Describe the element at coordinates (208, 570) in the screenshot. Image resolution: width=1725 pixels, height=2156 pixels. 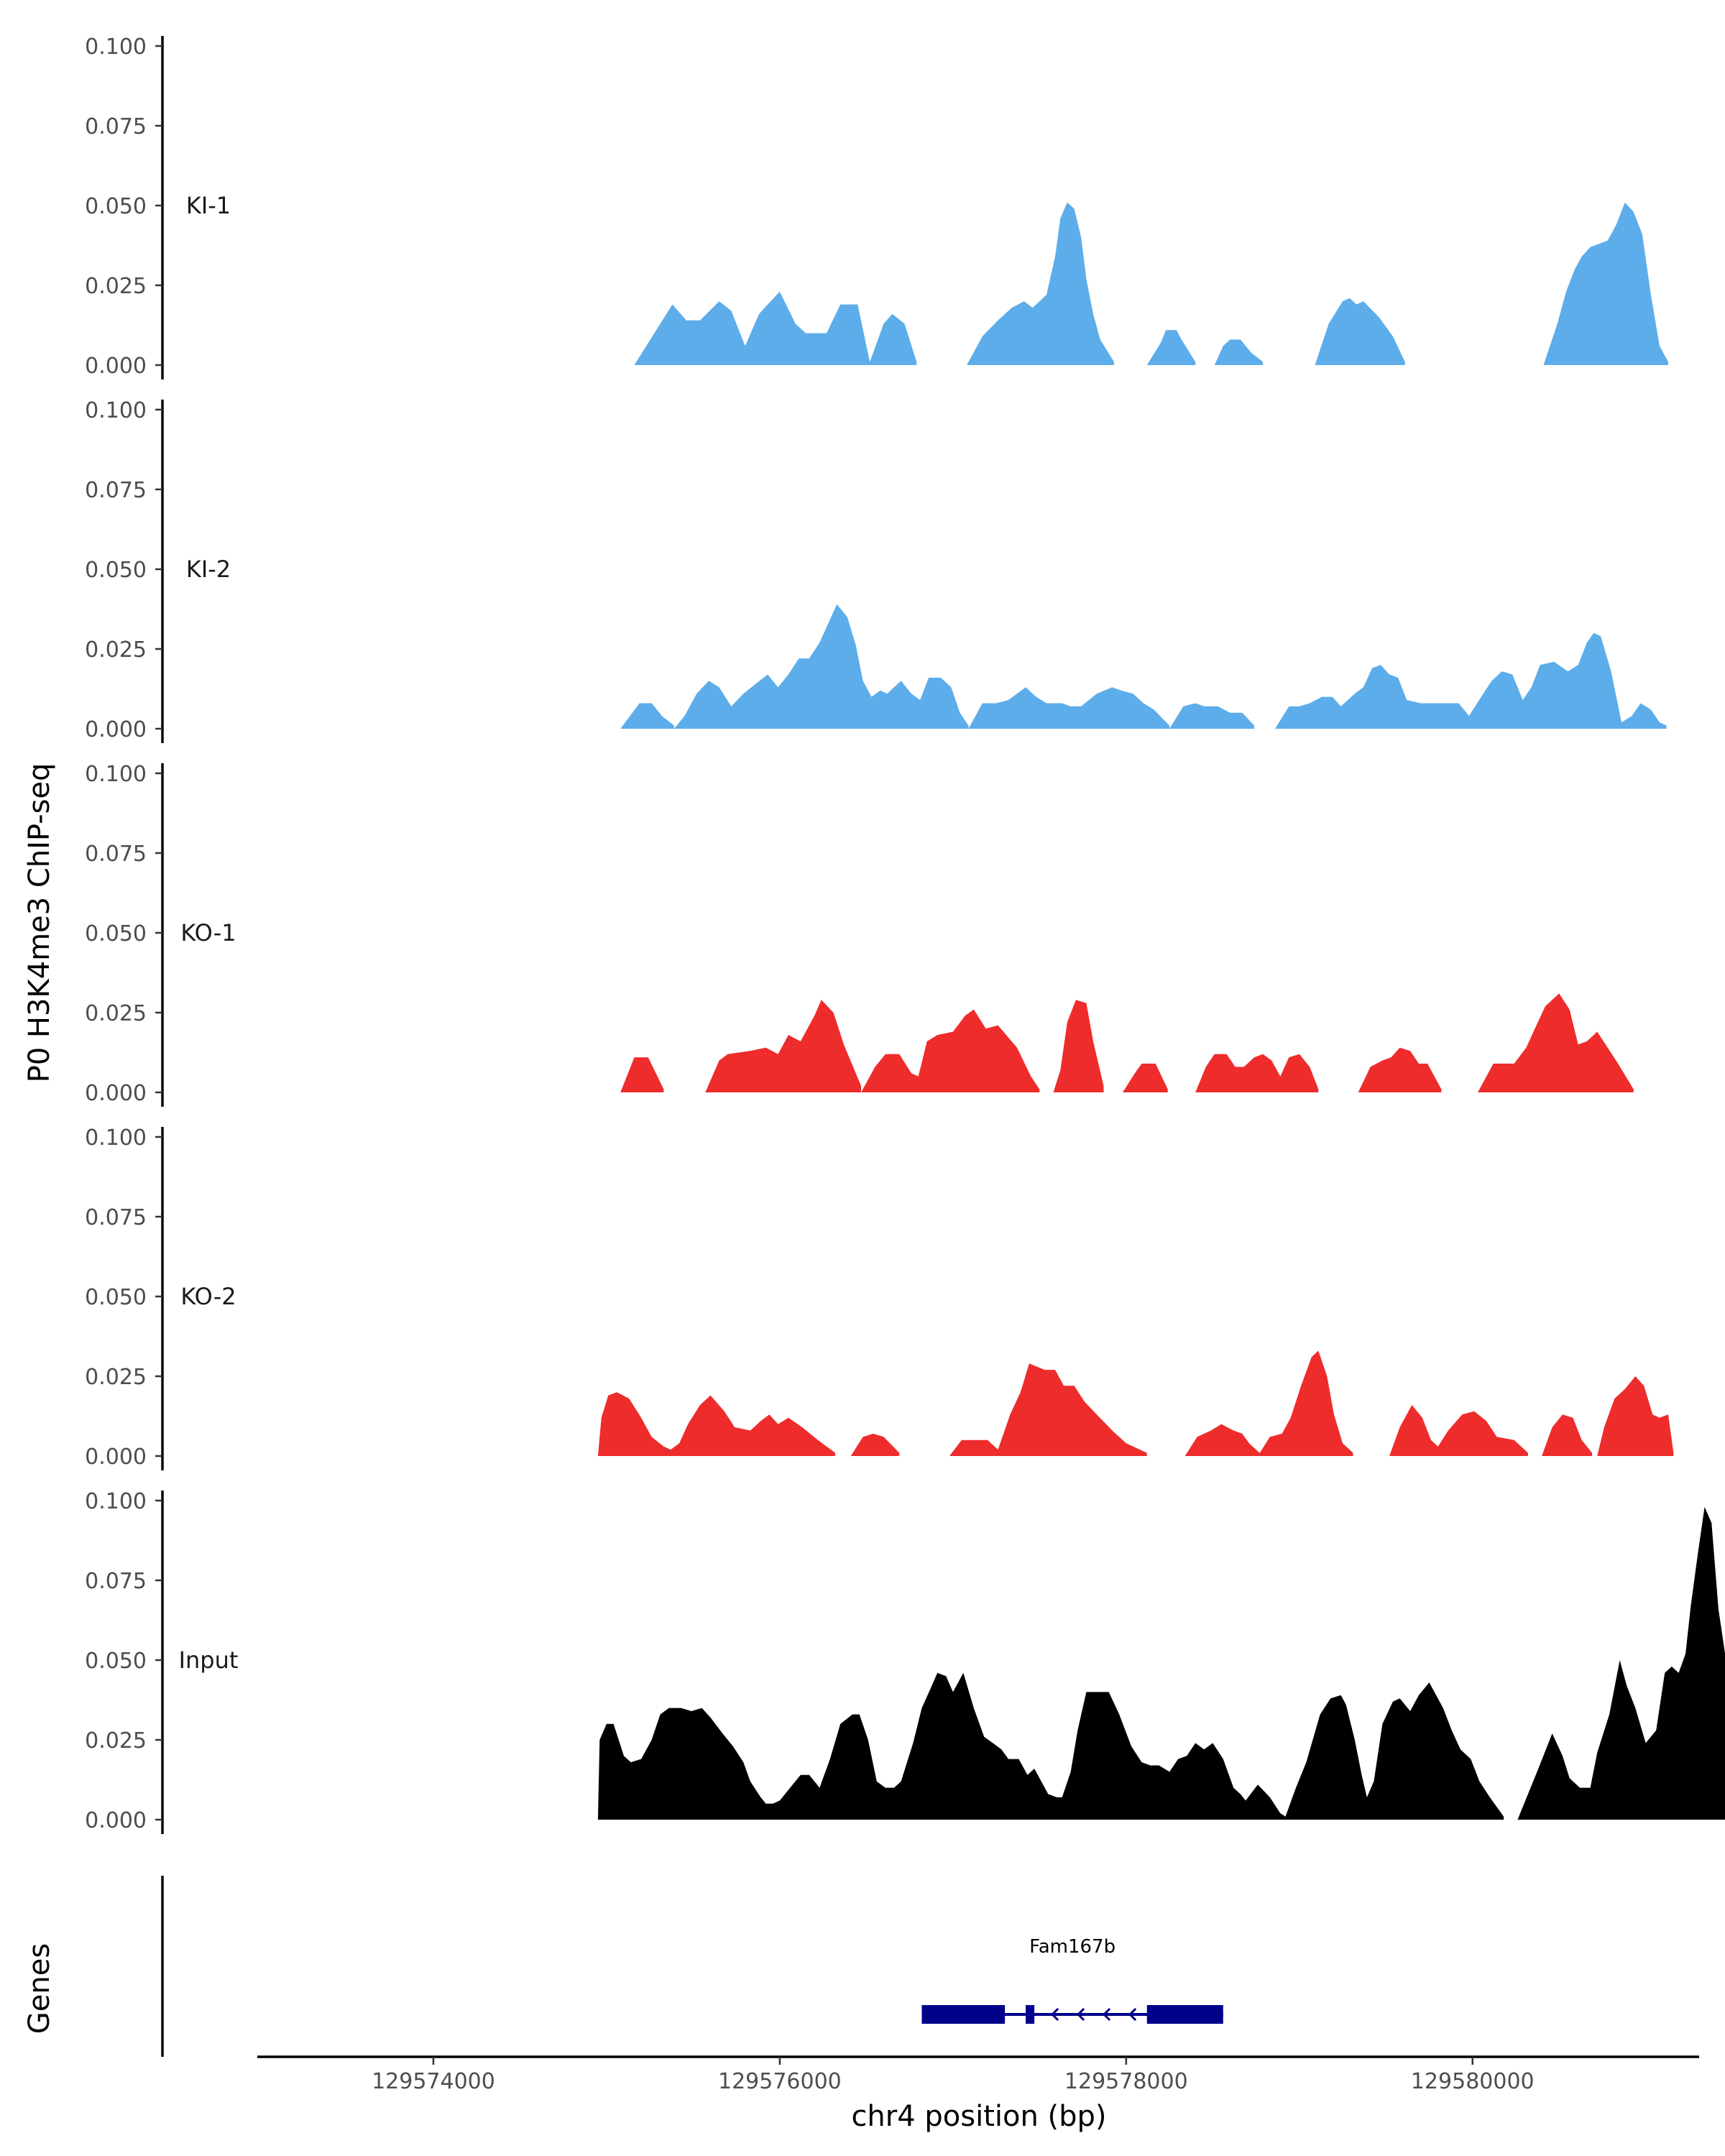
I see `track-label: KI-2` at that location.